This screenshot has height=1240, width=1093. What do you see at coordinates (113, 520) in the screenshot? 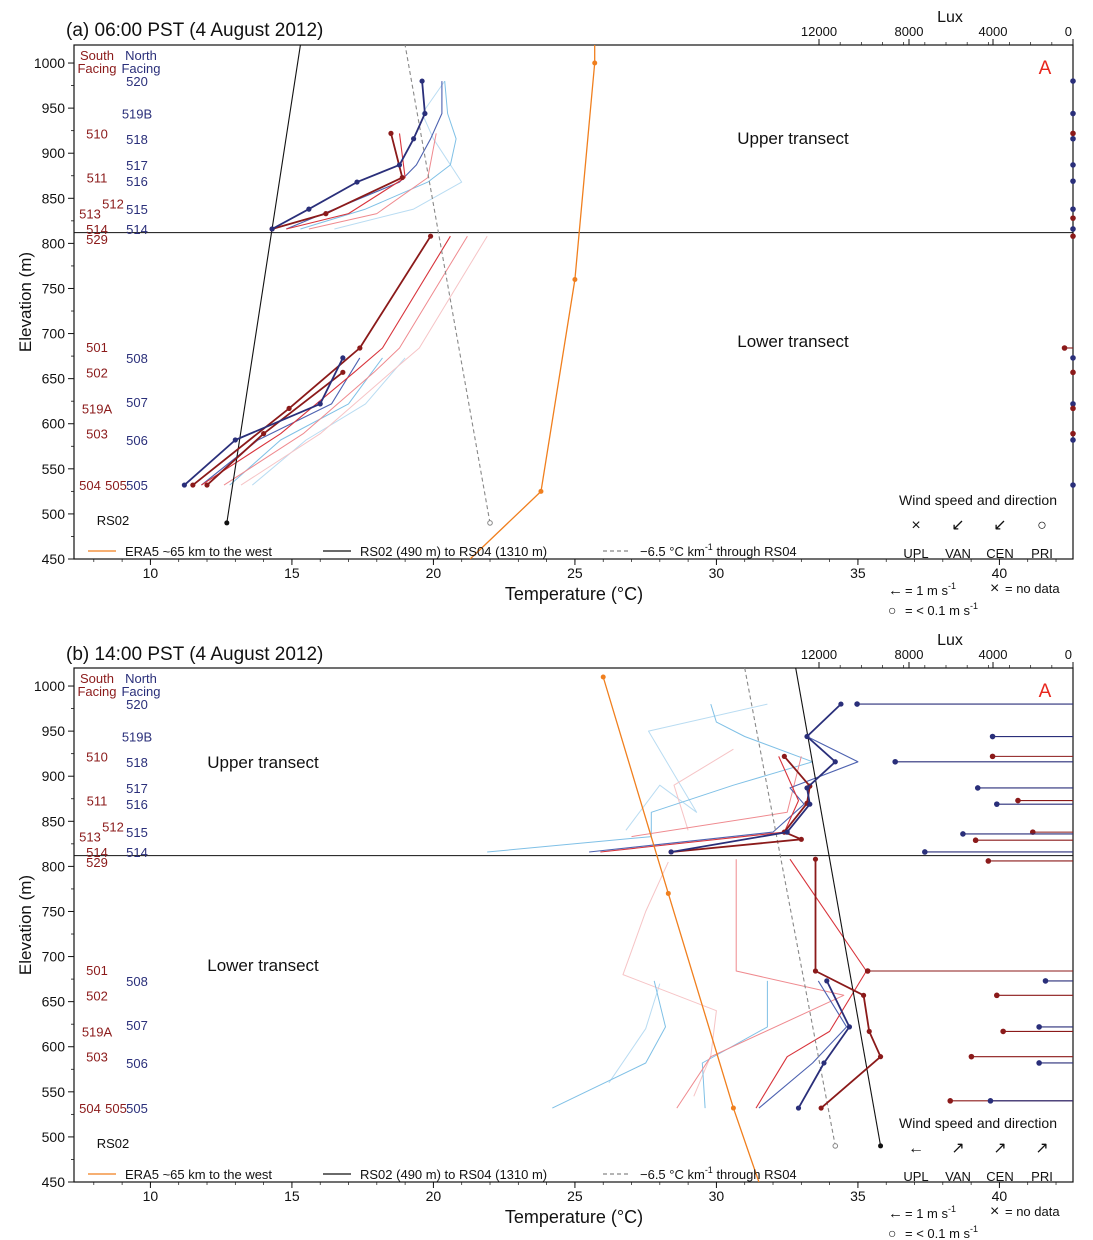
I see `site-label: RS02` at bounding box center [113, 520].